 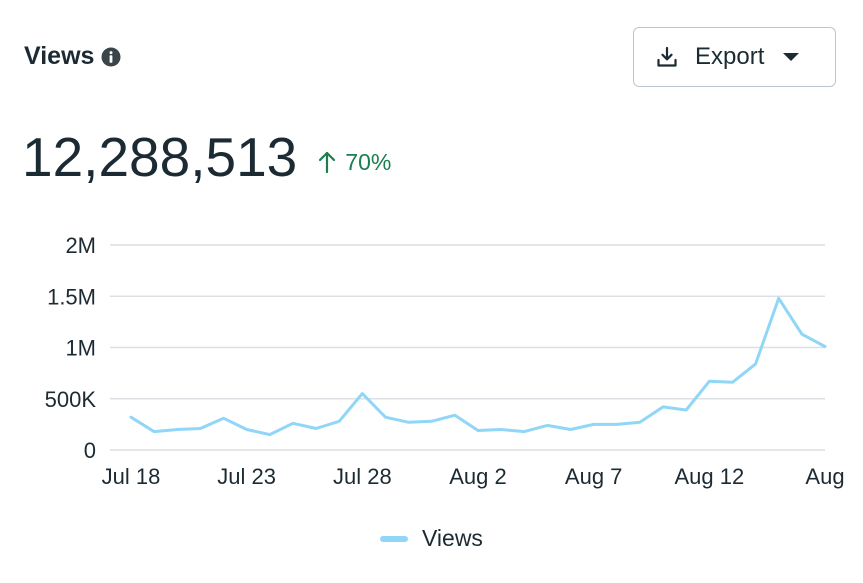 What do you see at coordinates (594, 476) in the screenshot?
I see `x-tick-label: Aug 7` at bounding box center [594, 476].